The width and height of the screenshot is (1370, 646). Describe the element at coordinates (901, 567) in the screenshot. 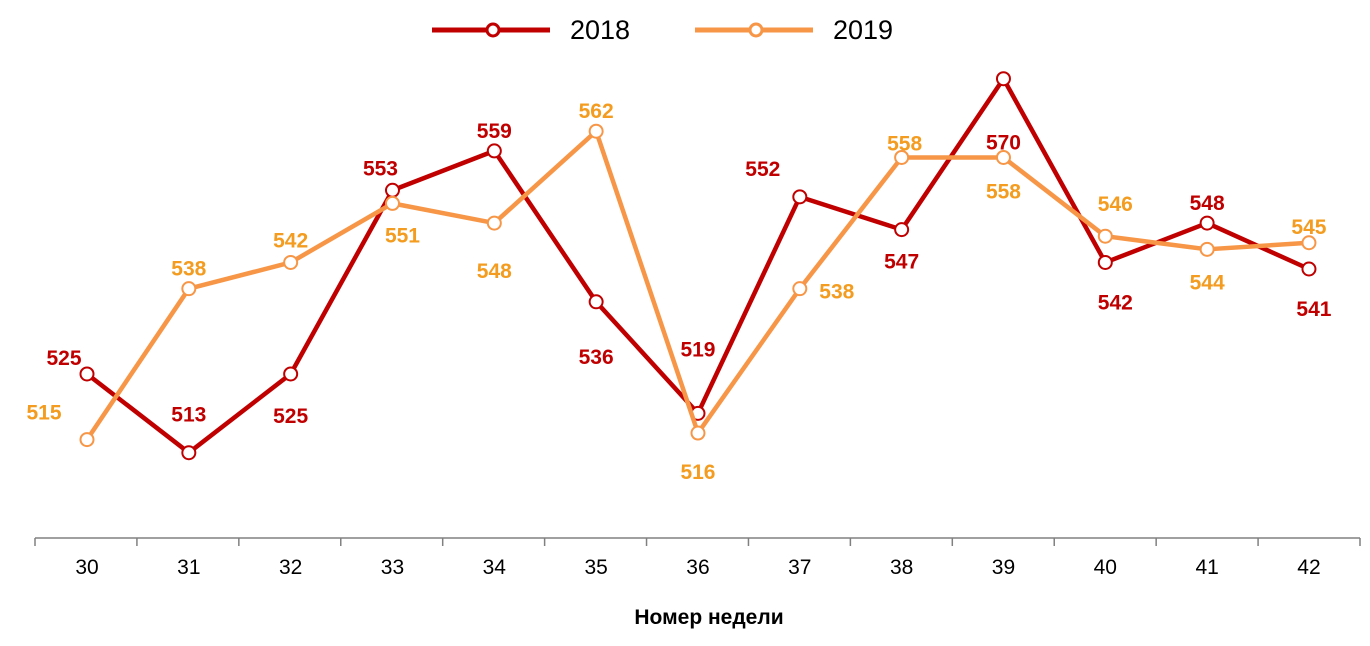

I see `x-tick-label: 38` at that location.